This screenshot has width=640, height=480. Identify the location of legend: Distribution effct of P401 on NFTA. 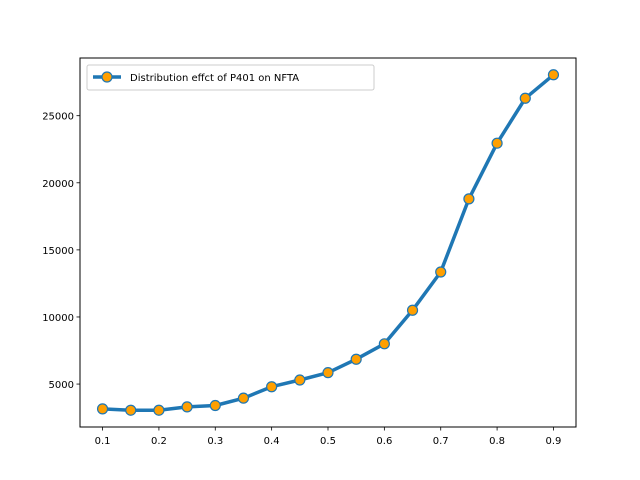
(230, 77).